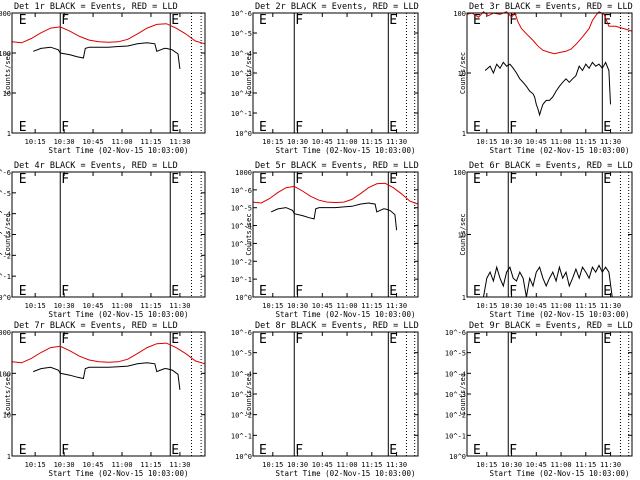 This screenshot has width=640, height=480. What do you see at coordinates (96, 166) in the screenshot?
I see `panel-title: Det 4r BLACK = Events, RED = LLD` at bounding box center [96, 166].